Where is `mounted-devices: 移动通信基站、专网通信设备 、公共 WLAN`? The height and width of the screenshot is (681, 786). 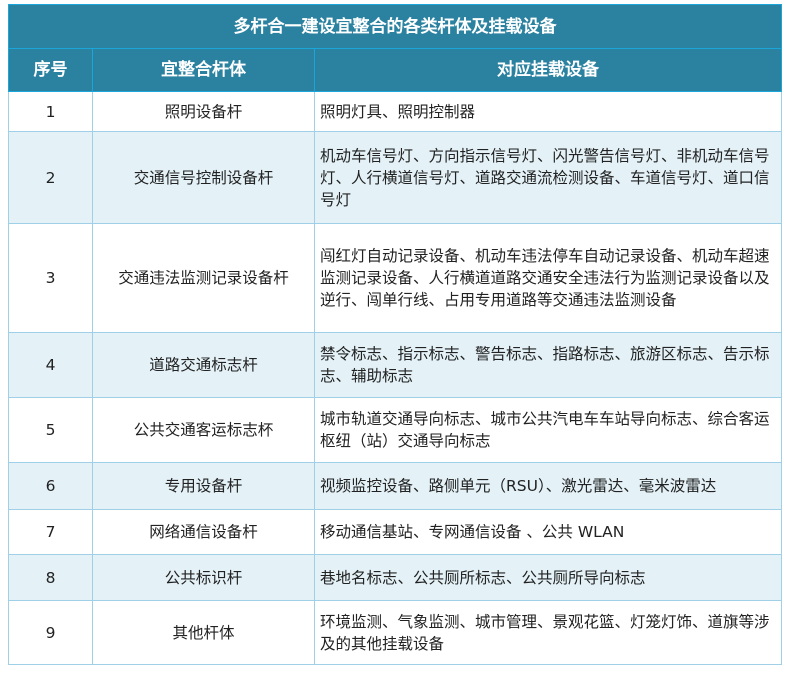
mounted-devices: 移动通信基站、专网通信设备 、公共 WLAN is located at coordinates (548, 532).